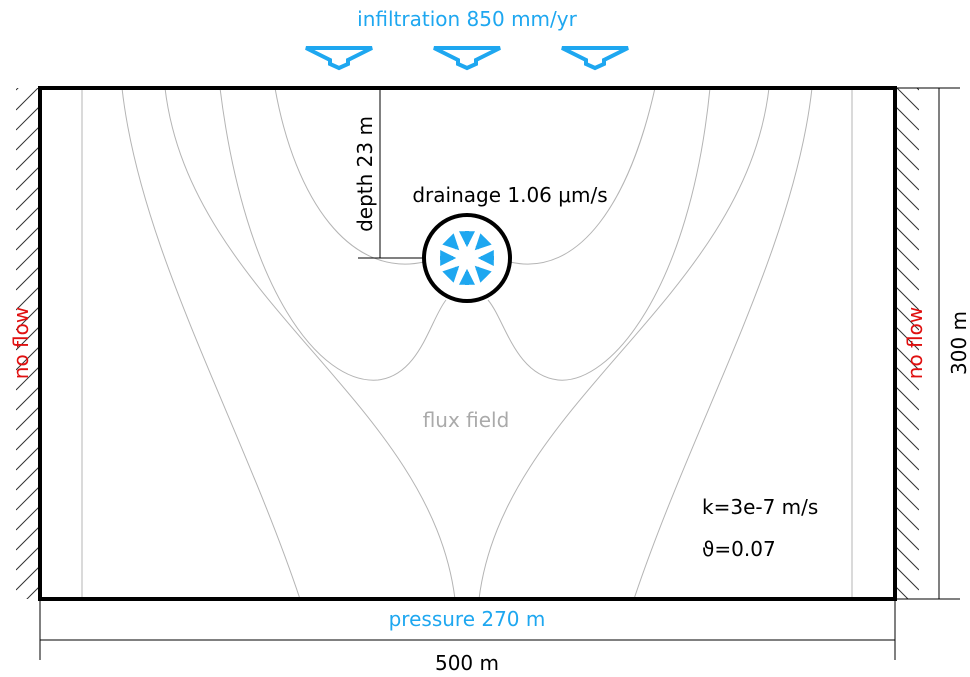 This screenshot has width=970, height=677. I want to click on depth-label: depth 23 m, so click(365, 174).